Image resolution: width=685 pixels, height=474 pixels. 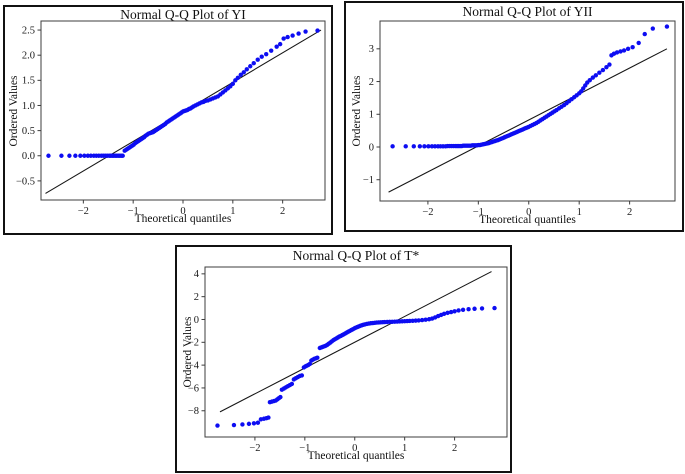 I want to click on svg-text: −4, so click(x=194, y=366).